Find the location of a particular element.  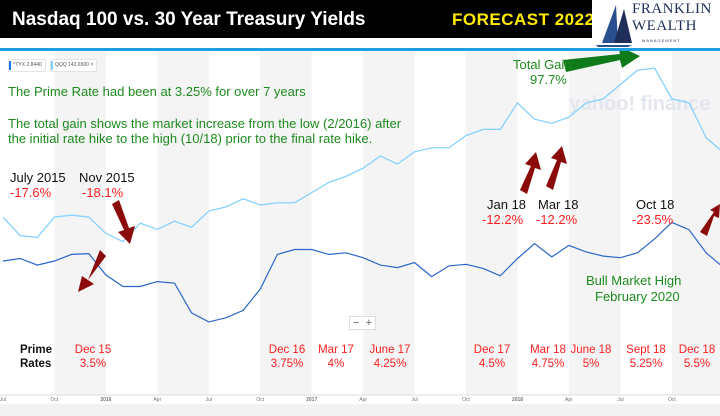

forecast-label: FORECAST 2022 is located at coordinates (523, 19).